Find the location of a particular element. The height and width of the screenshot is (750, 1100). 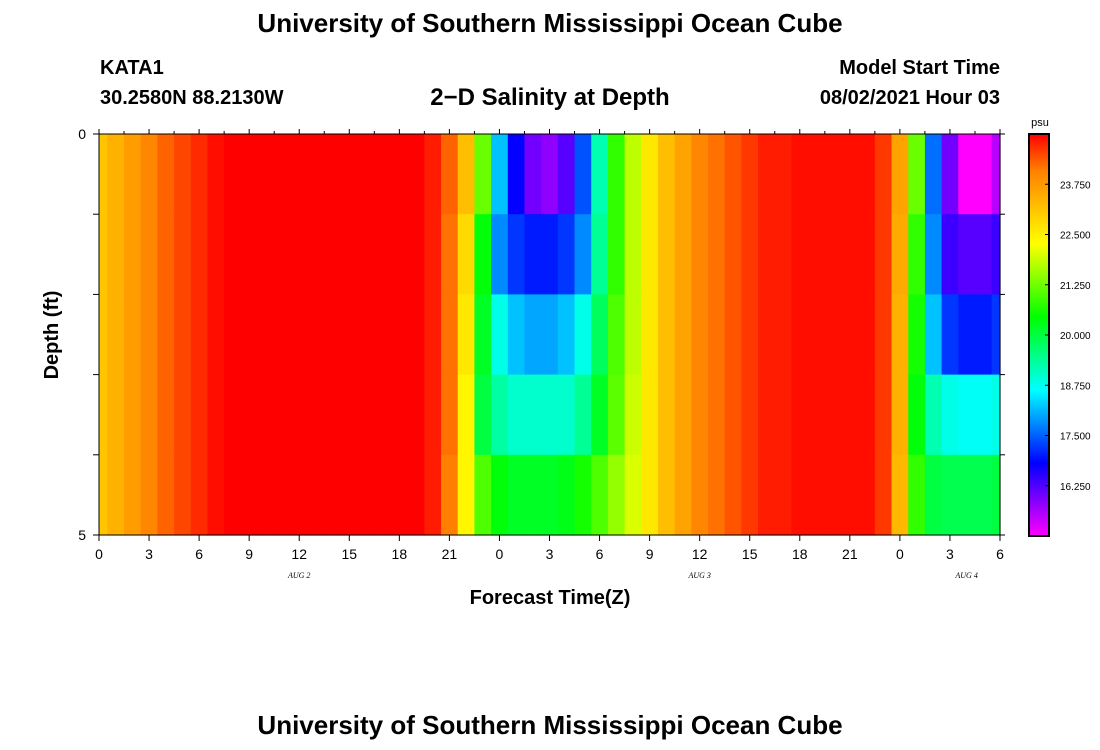

x-tick-label: 6 is located at coordinates (199, 554).